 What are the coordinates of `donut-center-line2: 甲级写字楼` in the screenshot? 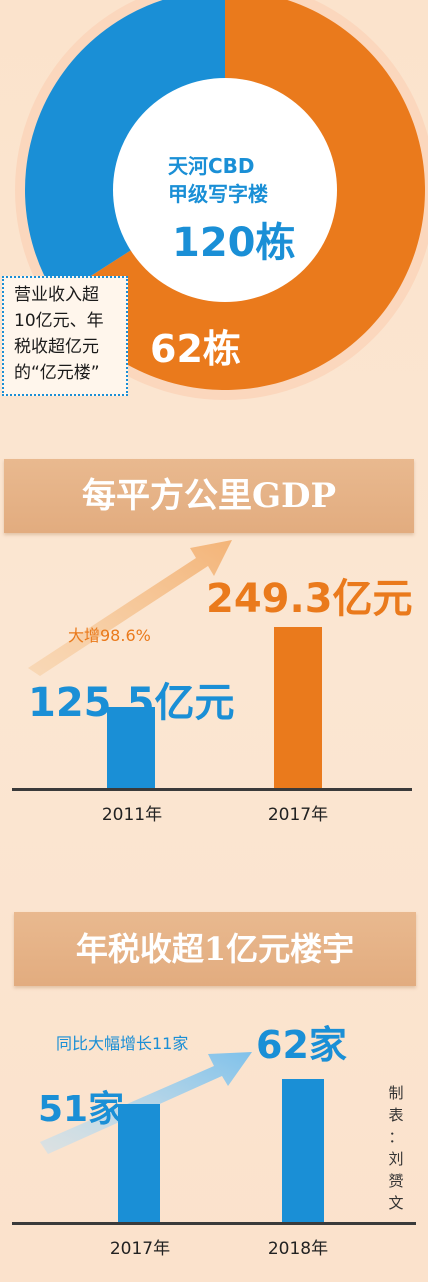 It's located at (218, 194).